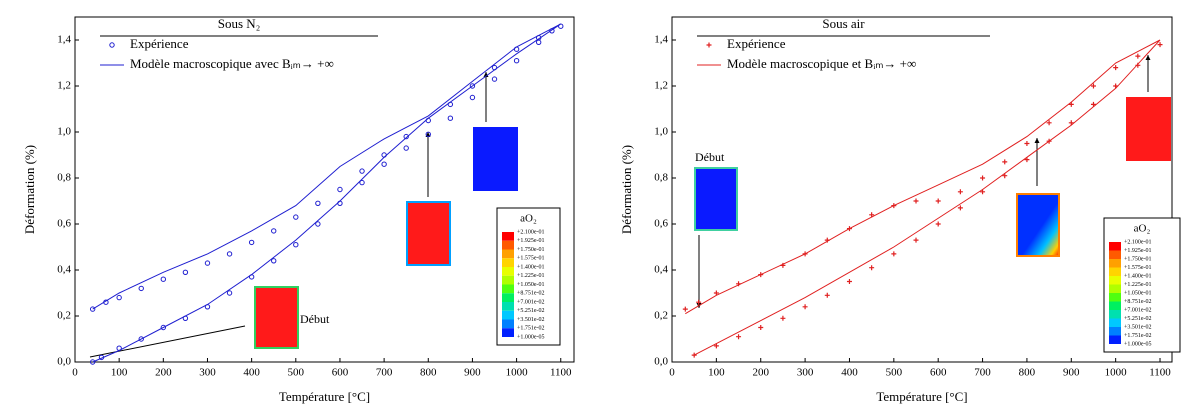  I want to click on colorbar-label: +1.750e-01, so click(1138, 259).